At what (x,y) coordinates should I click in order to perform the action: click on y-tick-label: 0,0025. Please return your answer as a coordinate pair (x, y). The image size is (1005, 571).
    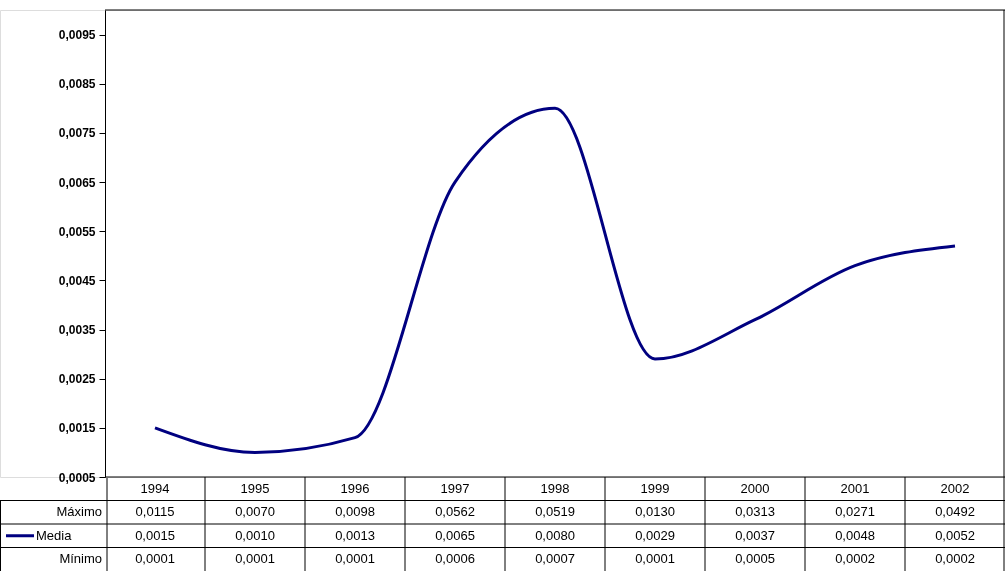
    Looking at the image, I should click on (77, 379).